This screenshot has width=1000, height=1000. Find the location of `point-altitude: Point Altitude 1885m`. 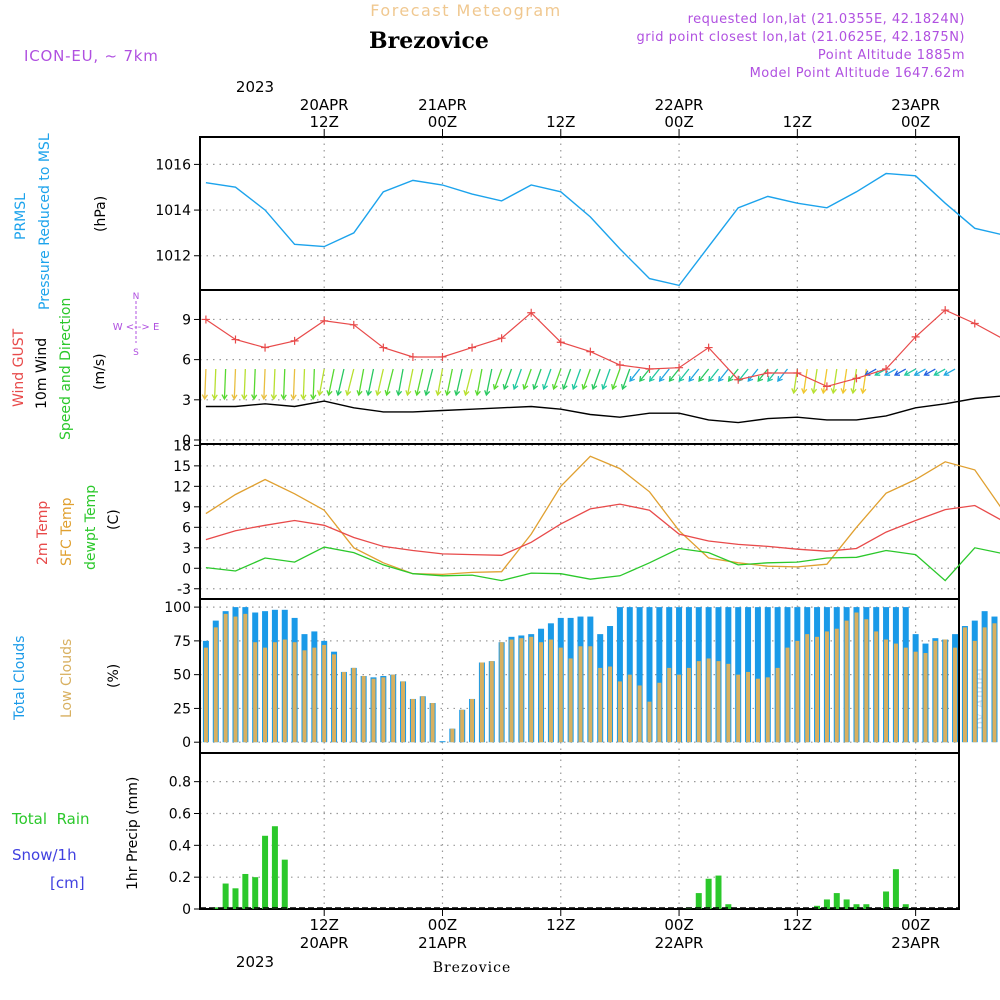

point-altitude: Point Altitude 1885m is located at coordinates (891, 55).